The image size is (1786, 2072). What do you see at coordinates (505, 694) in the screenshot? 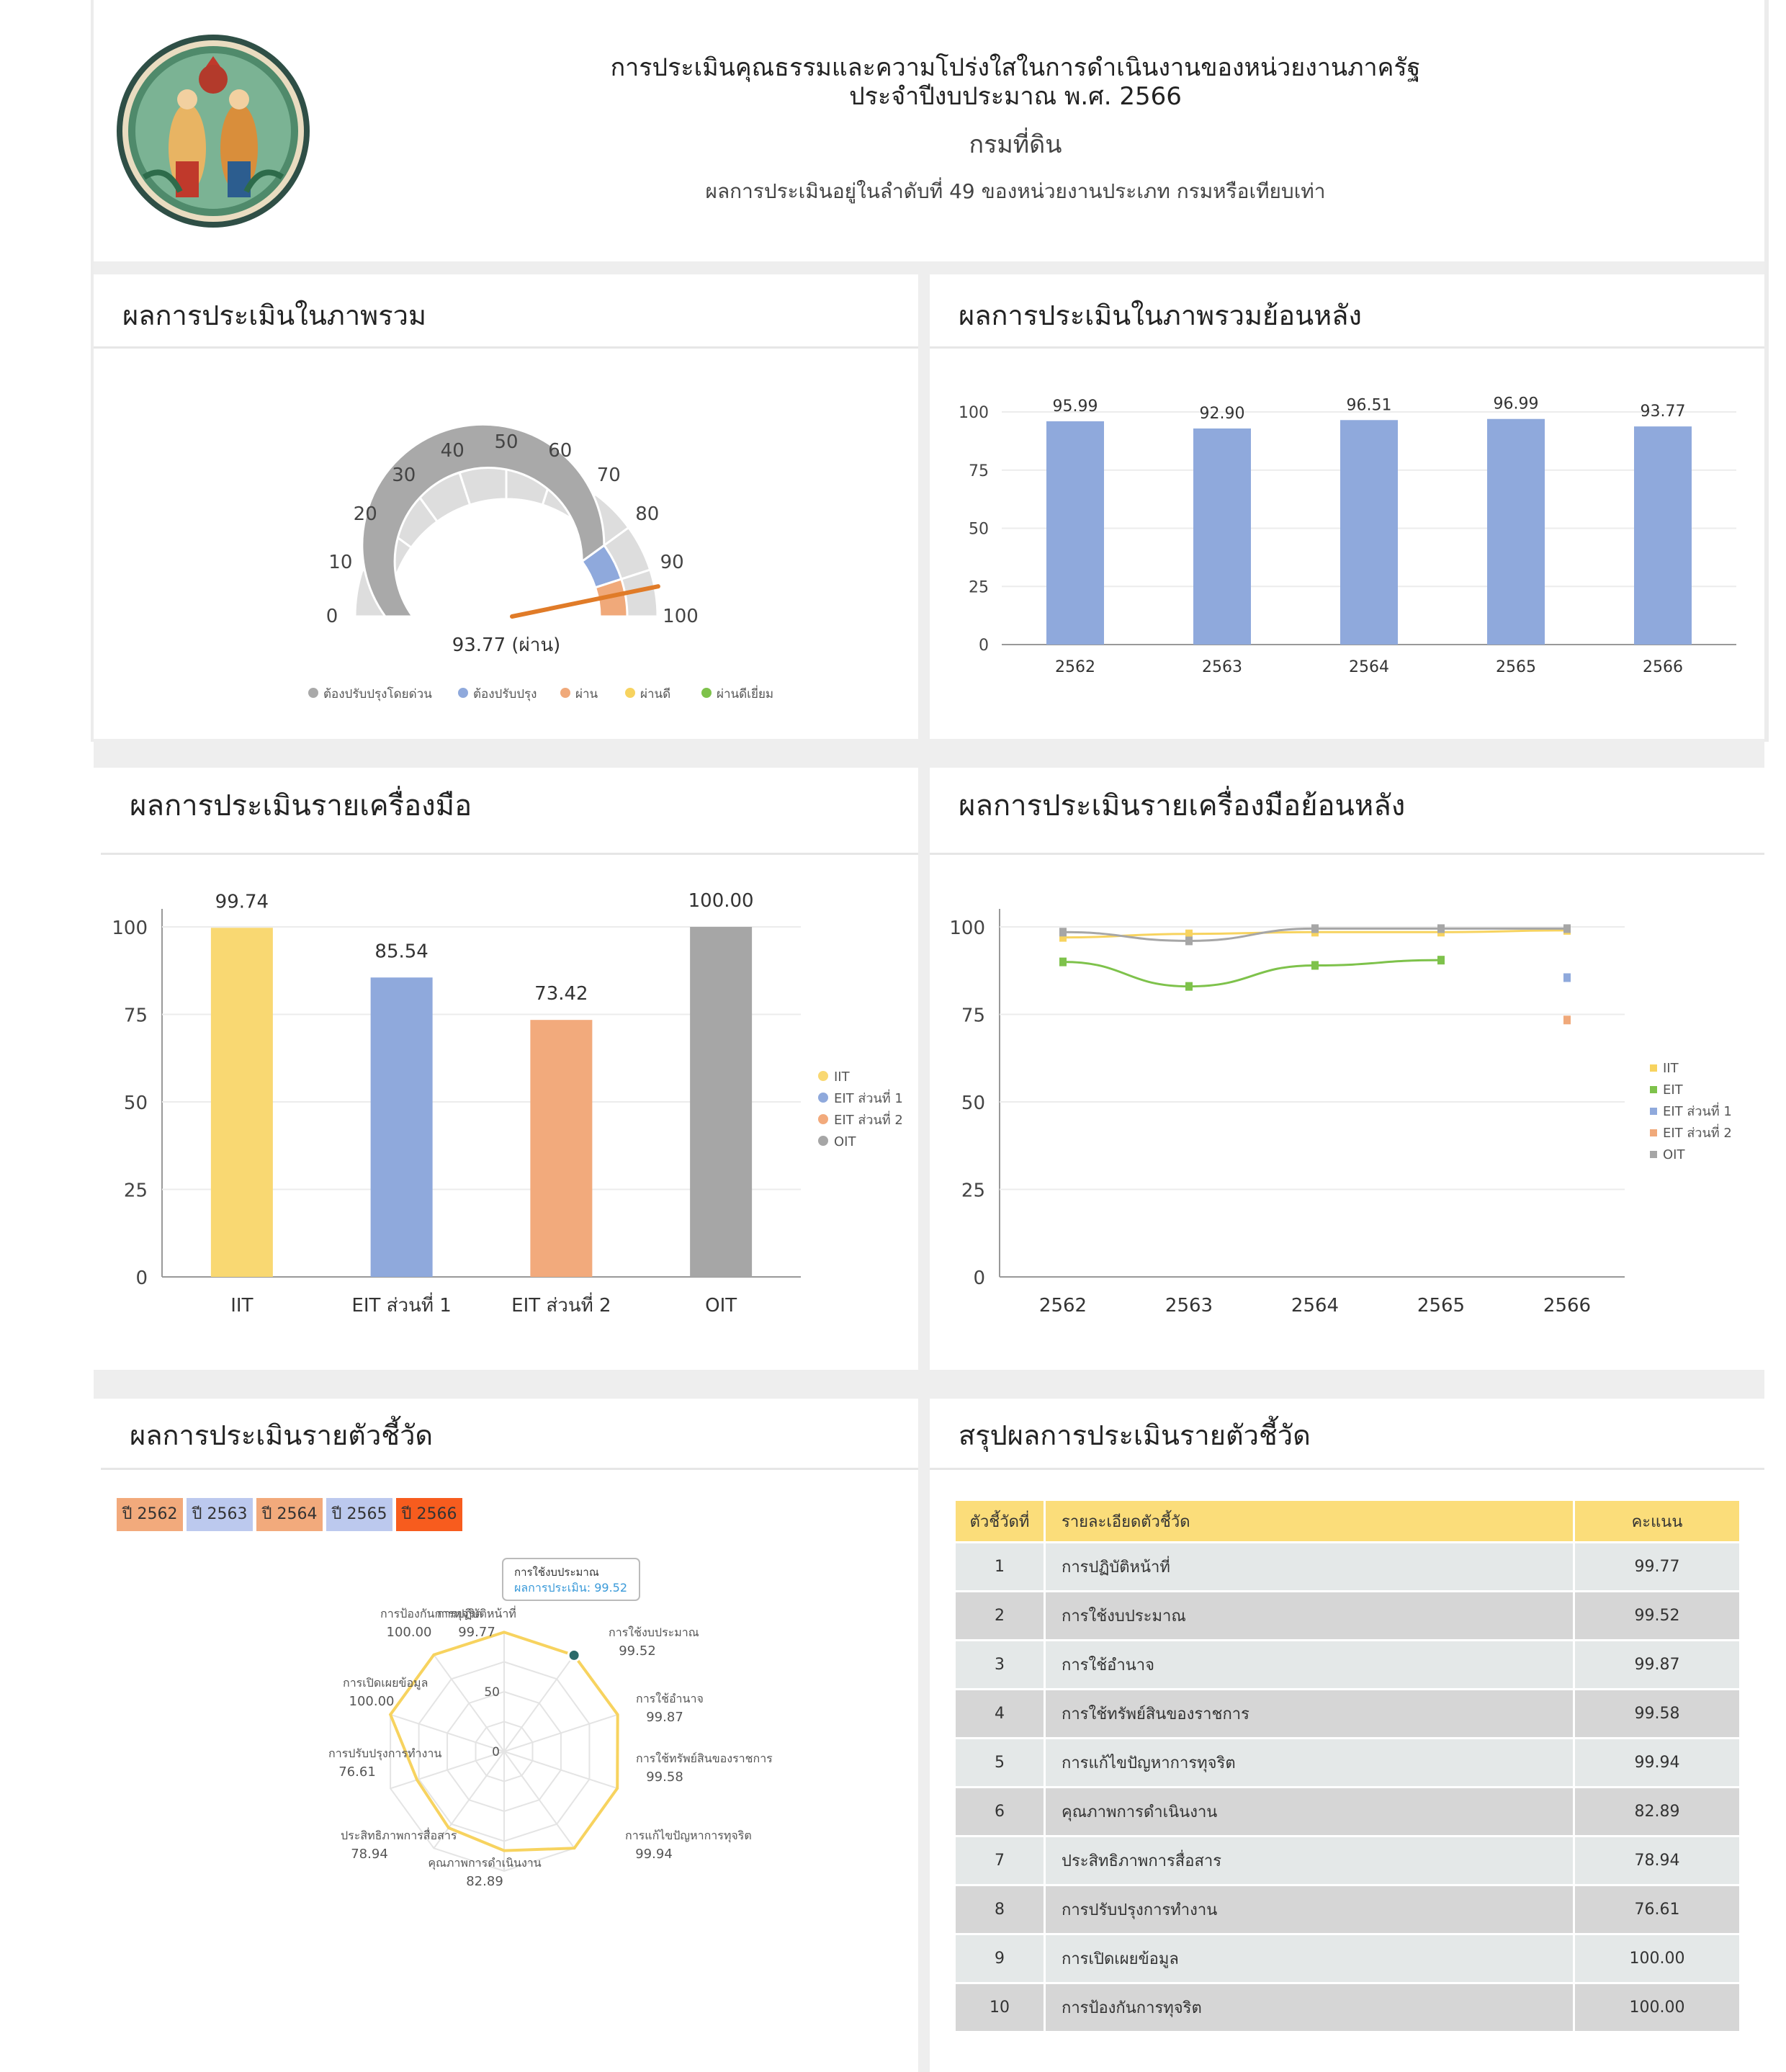
I see `legend-label: ต้องปรับปรุง` at bounding box center [505, 694].